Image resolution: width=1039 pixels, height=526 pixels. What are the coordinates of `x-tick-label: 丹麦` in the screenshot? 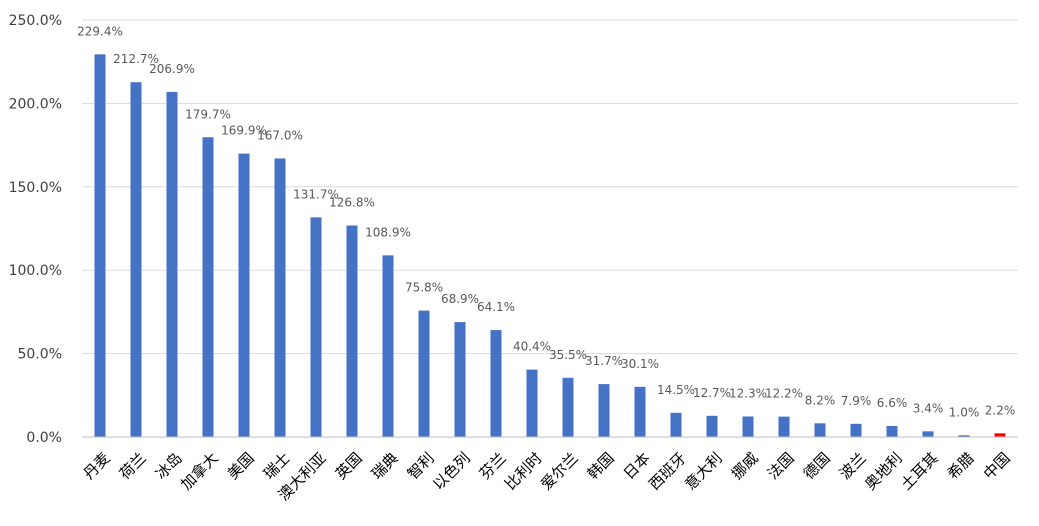 It's located at (97, 466).